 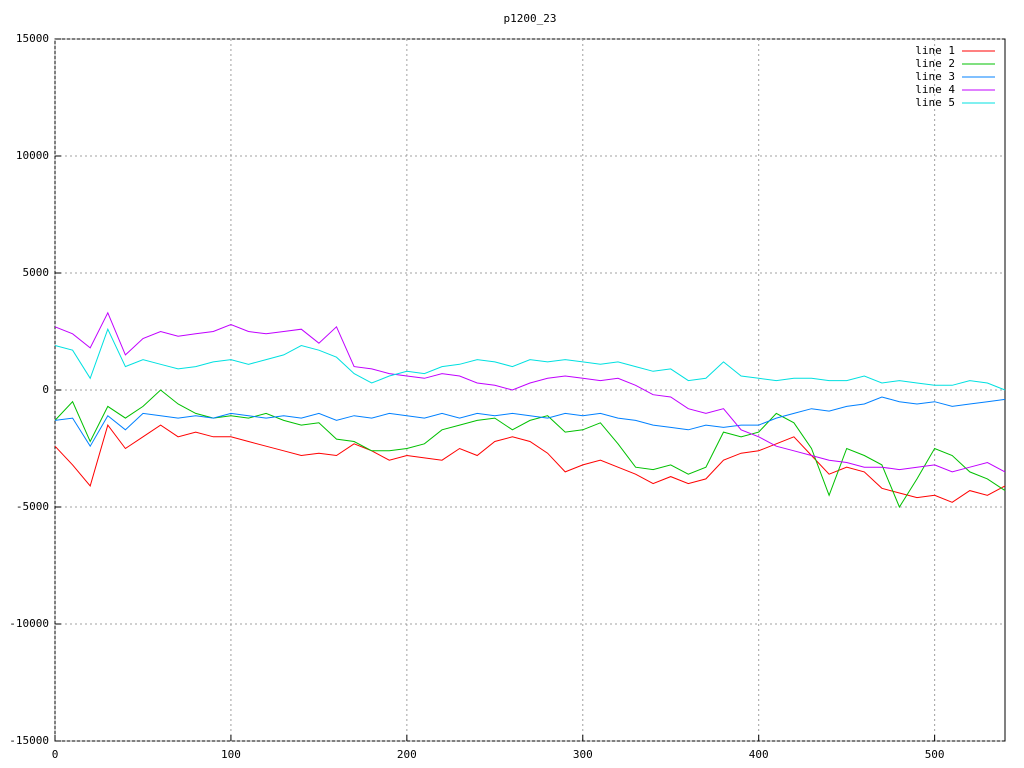 What do you see at coordinates (935, 102) in the screenshot?
I see `legend-label: line 5` at bounding box center [935, 102].